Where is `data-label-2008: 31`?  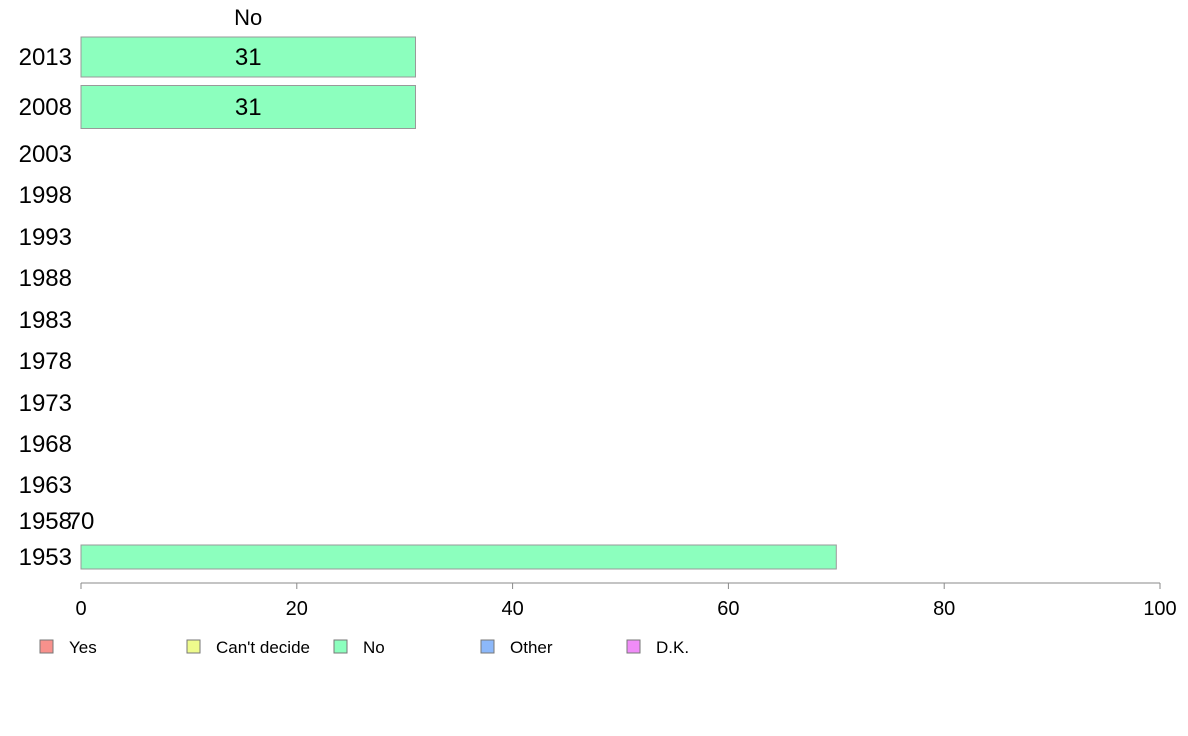 data-label-2008: 31 is located at coordinates (248, 107).